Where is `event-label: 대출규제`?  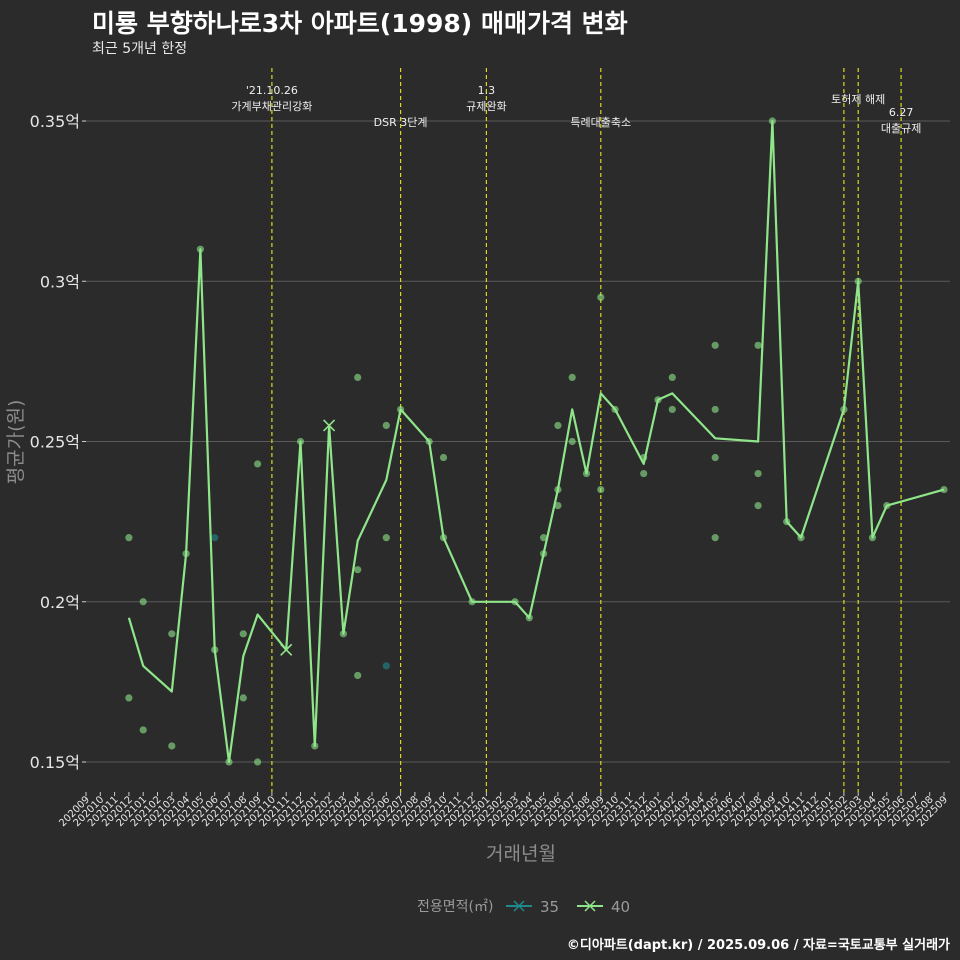 event-label: 대출규제 is located at coordinates (901, 128).